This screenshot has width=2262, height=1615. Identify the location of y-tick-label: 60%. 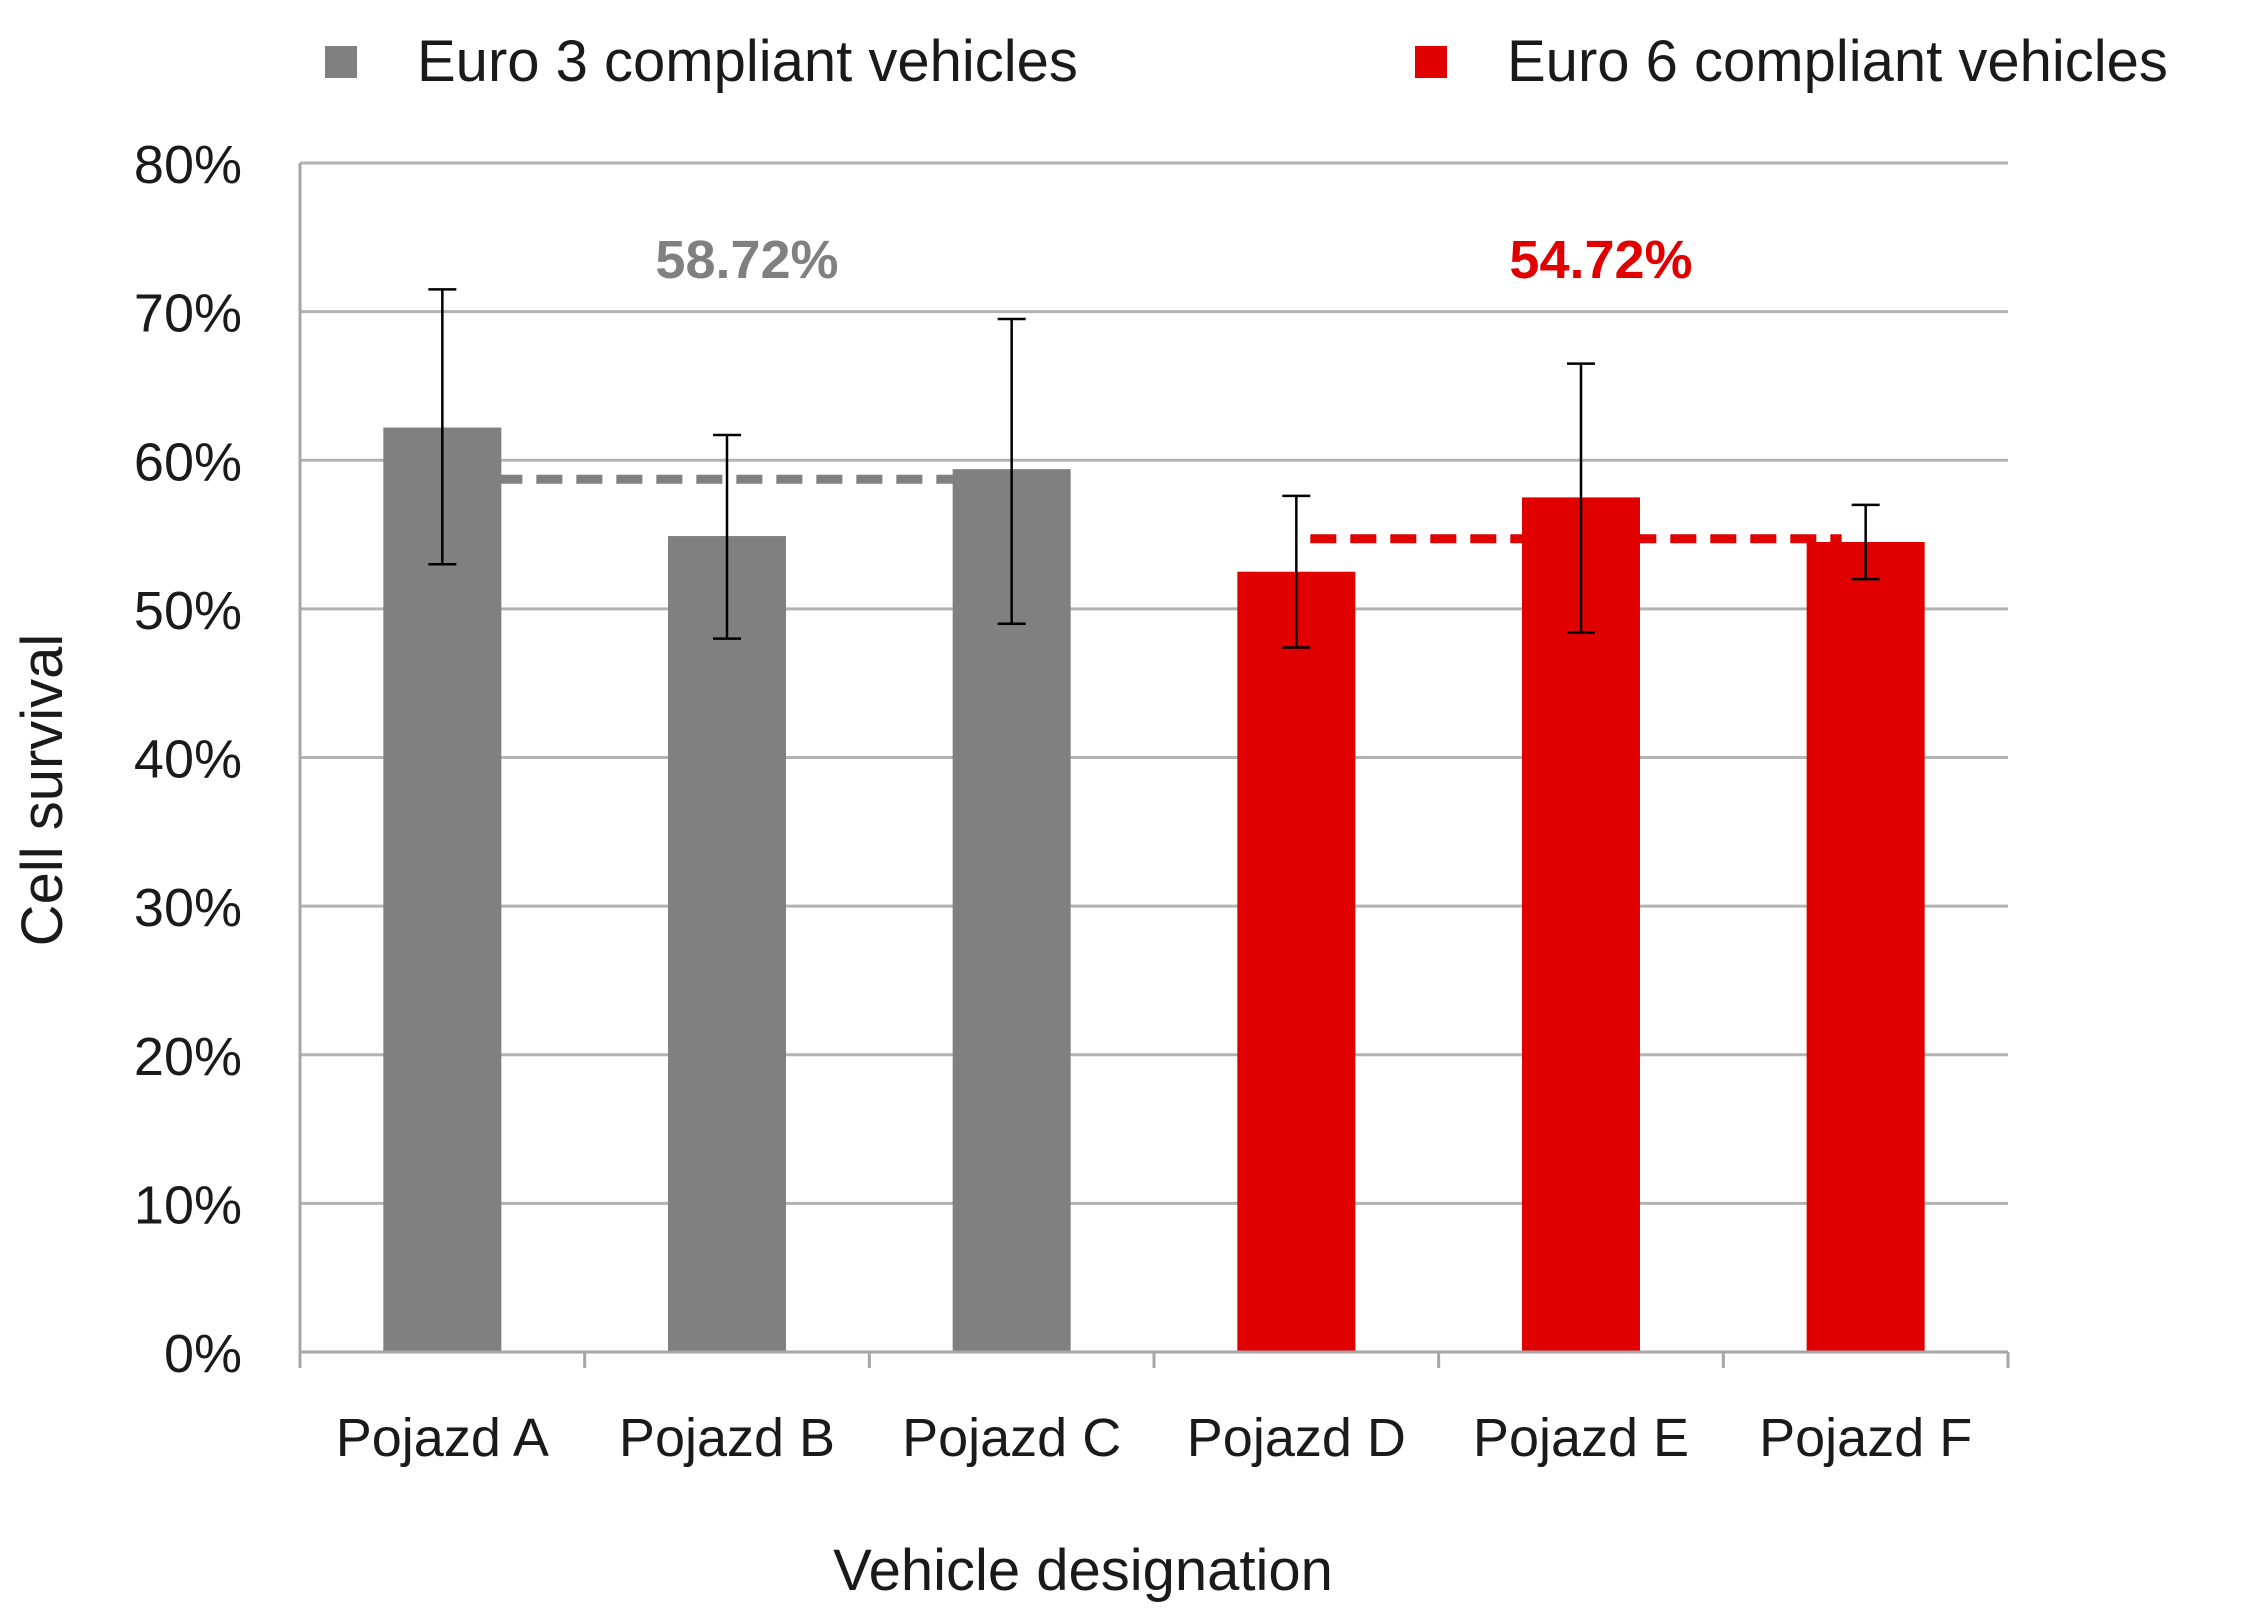
(188, 462).